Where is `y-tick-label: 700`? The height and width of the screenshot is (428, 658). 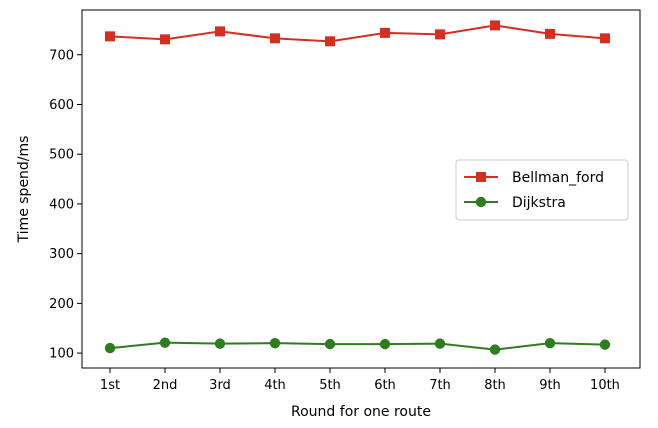
y-tick-label: 700 is located at coordinates (61, 55).